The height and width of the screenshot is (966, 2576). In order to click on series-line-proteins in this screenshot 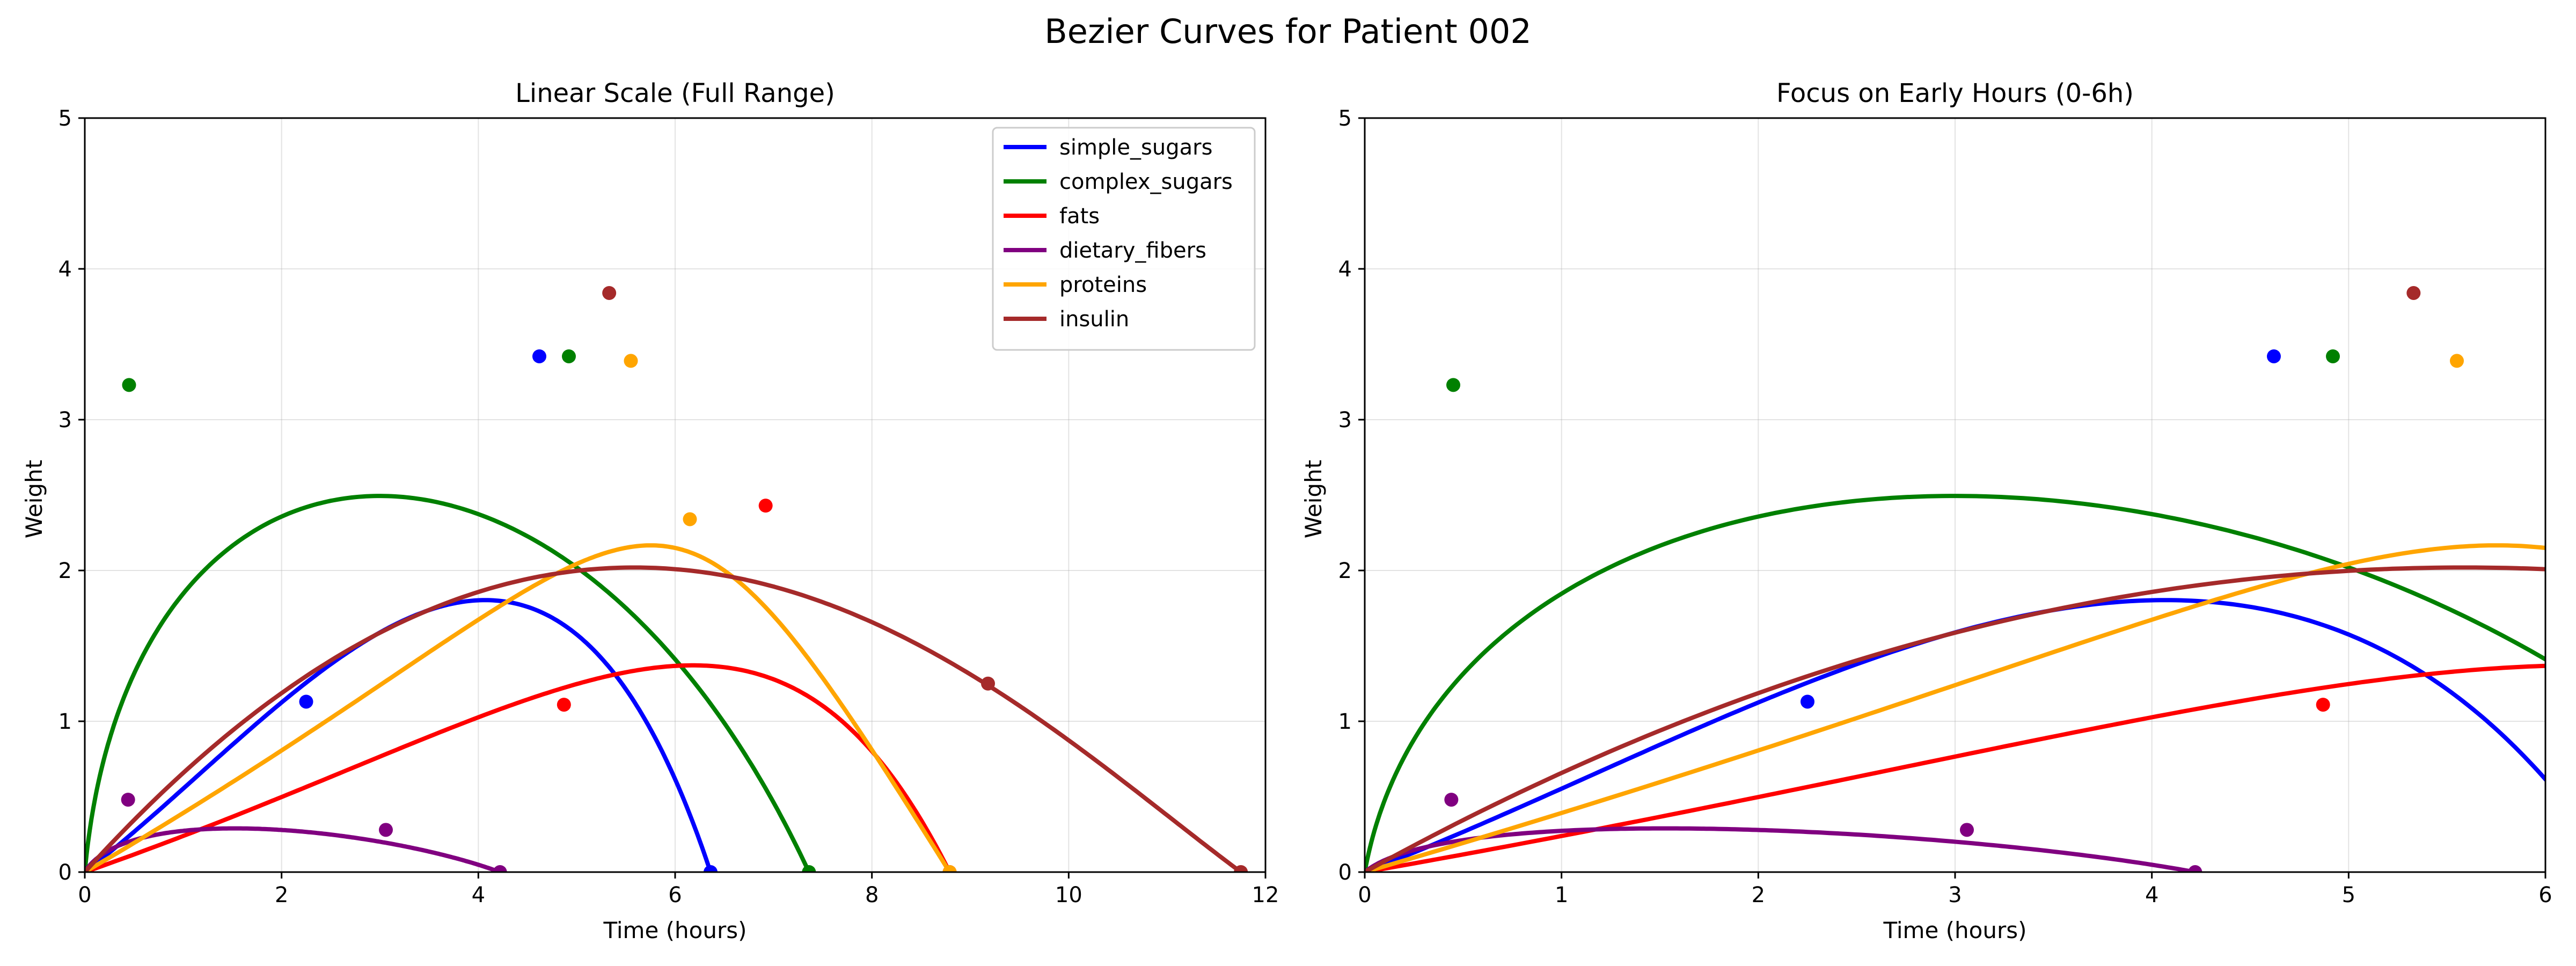, I will do `click(518, 707)`.